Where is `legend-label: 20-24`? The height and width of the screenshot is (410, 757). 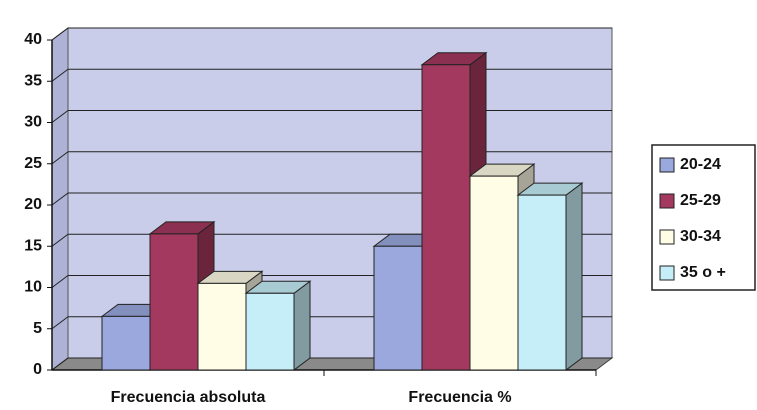 legend-label: 20-24 is located at coordinates (700, 164).